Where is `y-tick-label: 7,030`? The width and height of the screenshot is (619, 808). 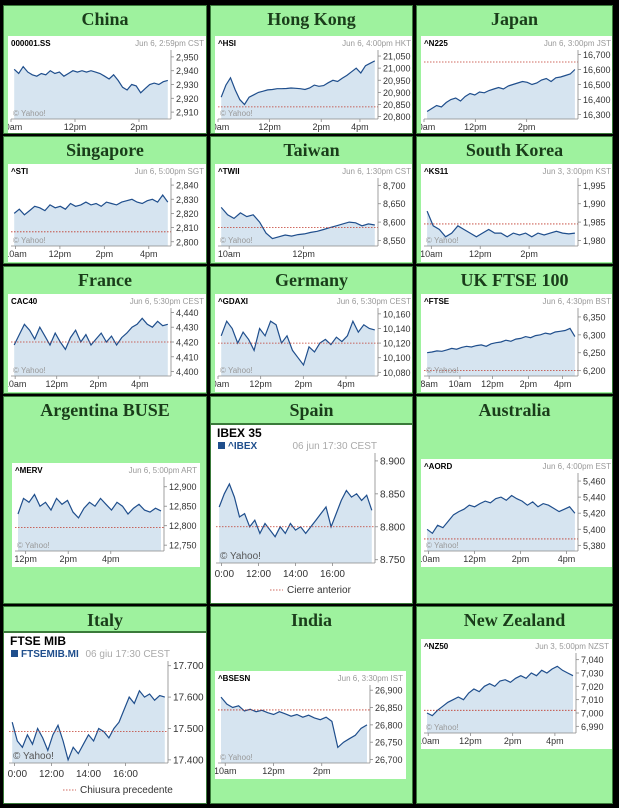
y-tick-label: 7,030 is located at coordinates (592, 674).